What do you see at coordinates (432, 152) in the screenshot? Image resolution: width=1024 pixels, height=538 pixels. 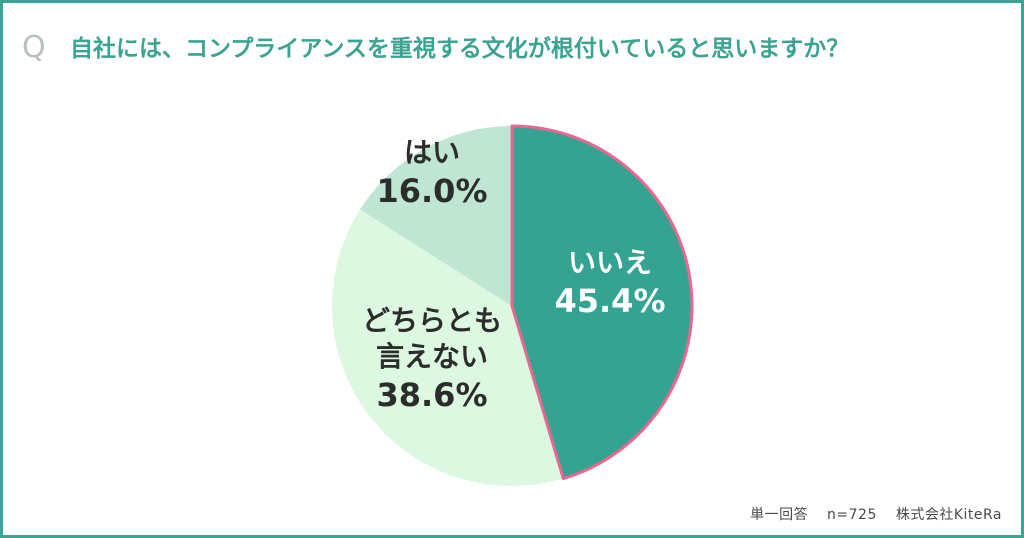 I see `slice-label-3: はい` at bounding box center [432, 152].